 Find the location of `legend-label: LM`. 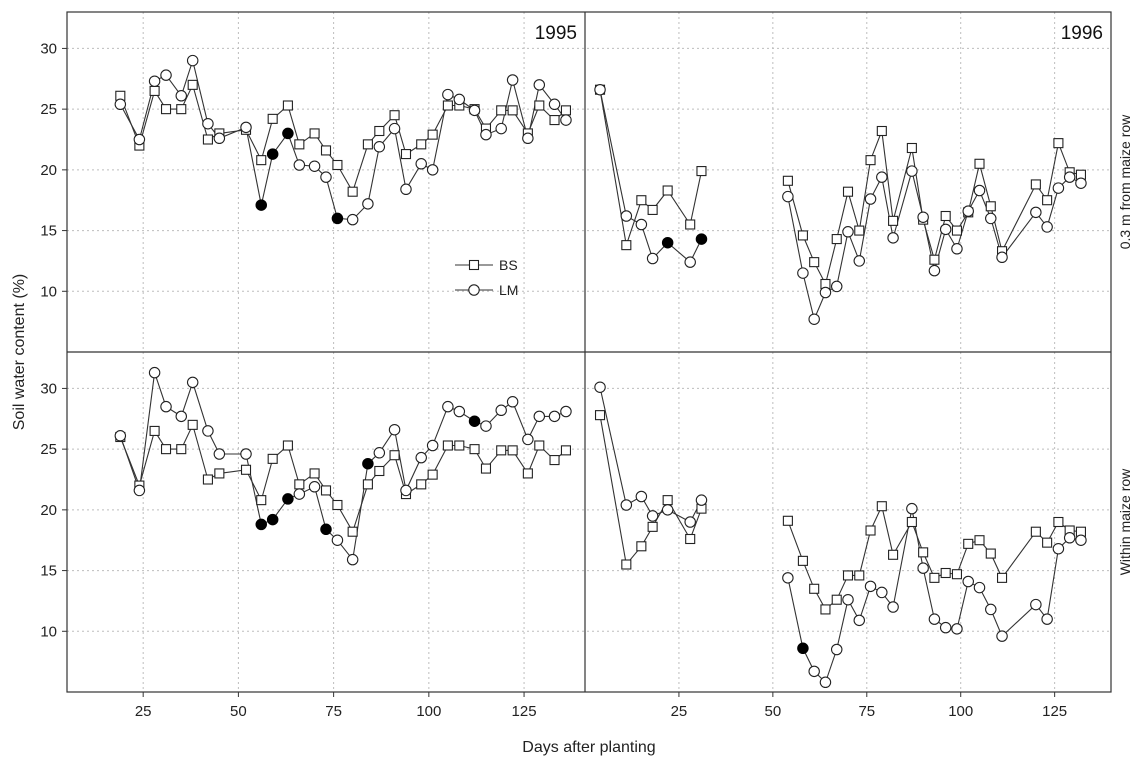

legend-label: LM is located at coordinates (508, 290).